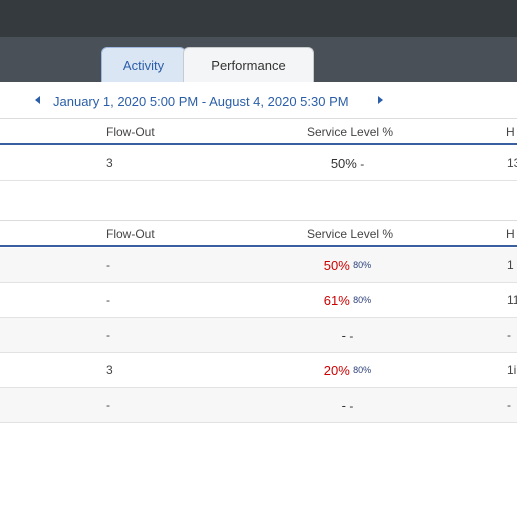 This screenshot has height=510, width=517. I want to click on service-level-cell: 61% 80%, so click(347, 300).